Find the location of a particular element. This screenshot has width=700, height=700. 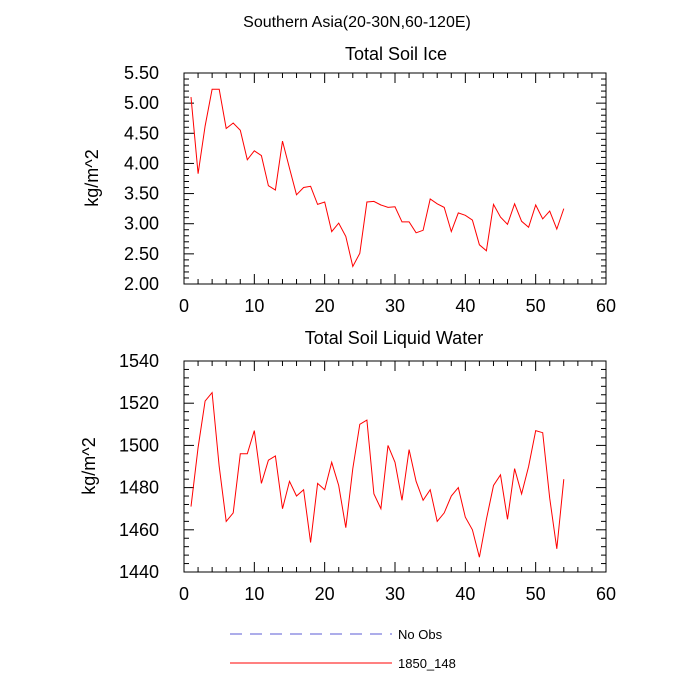

panel-title: Total Soil Liquid Water is located at coordinates (394, 338).